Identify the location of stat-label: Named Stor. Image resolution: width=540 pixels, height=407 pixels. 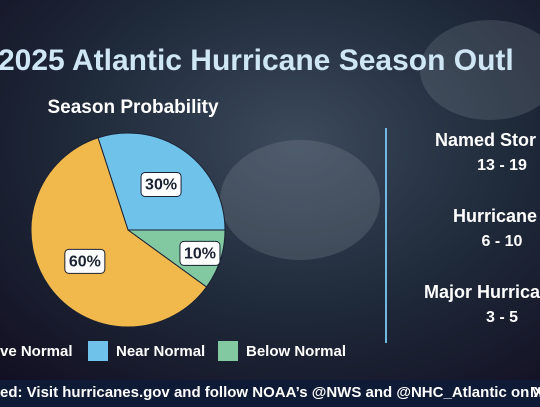
(485, 140).